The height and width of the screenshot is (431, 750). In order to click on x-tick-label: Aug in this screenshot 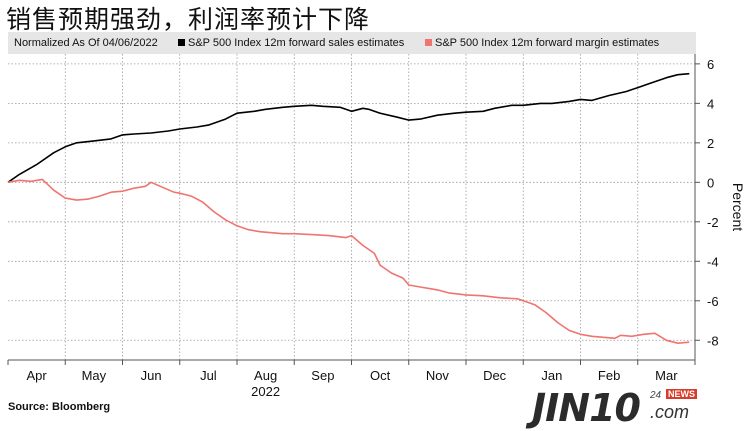, I will do `click(265, 375)`.